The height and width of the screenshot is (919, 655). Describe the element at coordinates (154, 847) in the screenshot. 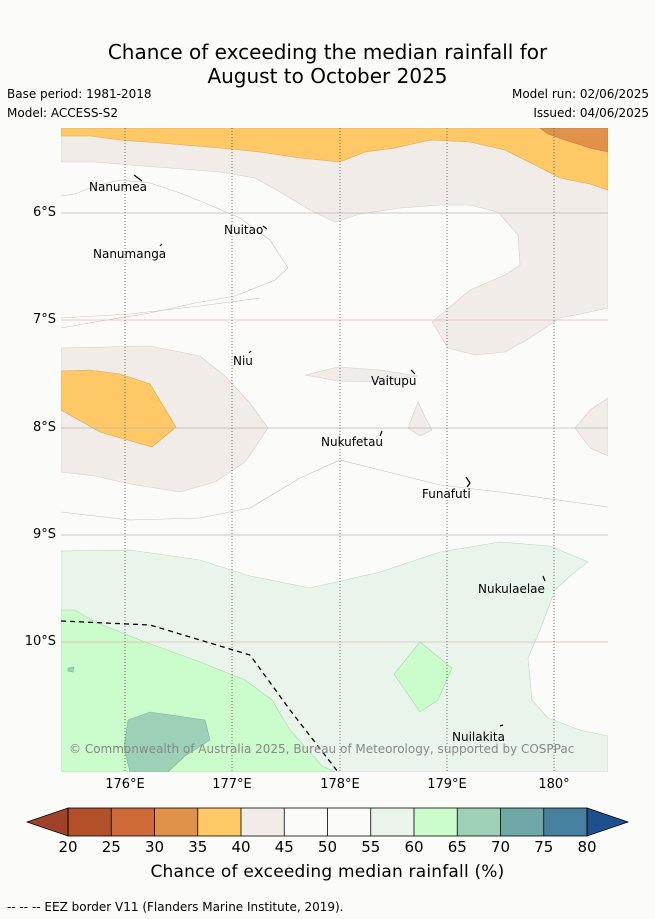

I see `colorbar-tick-label: 30` at that location.